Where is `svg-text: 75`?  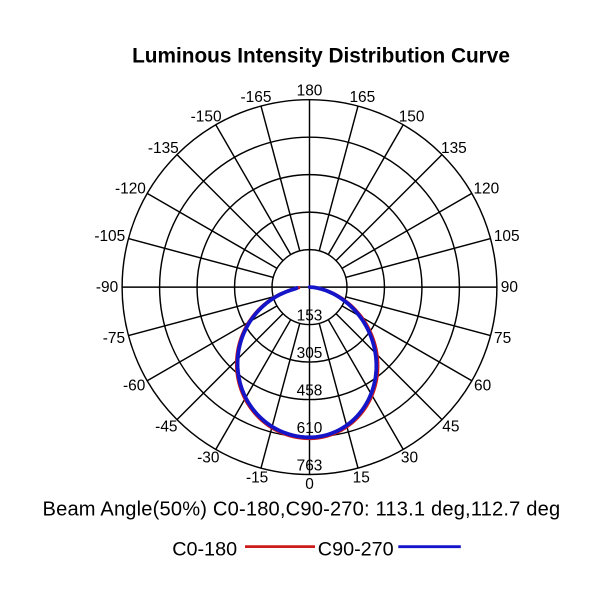 svg-text: 75 is located at coordinates (502, 338).